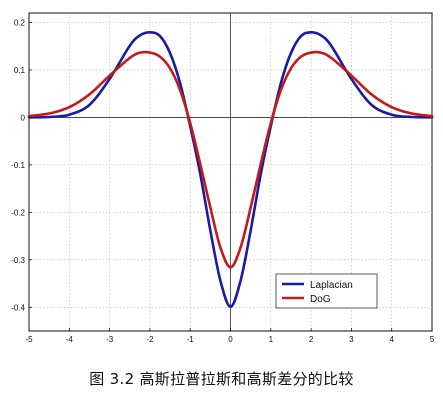  I want to click on x-tick-label: 3, so click(351, 339).